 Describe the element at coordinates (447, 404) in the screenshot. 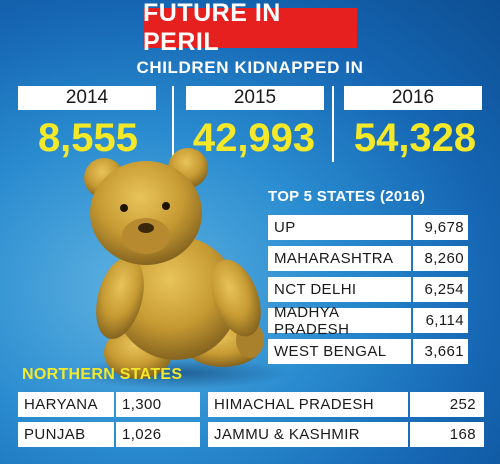

I see `state-value: 252` at that location.